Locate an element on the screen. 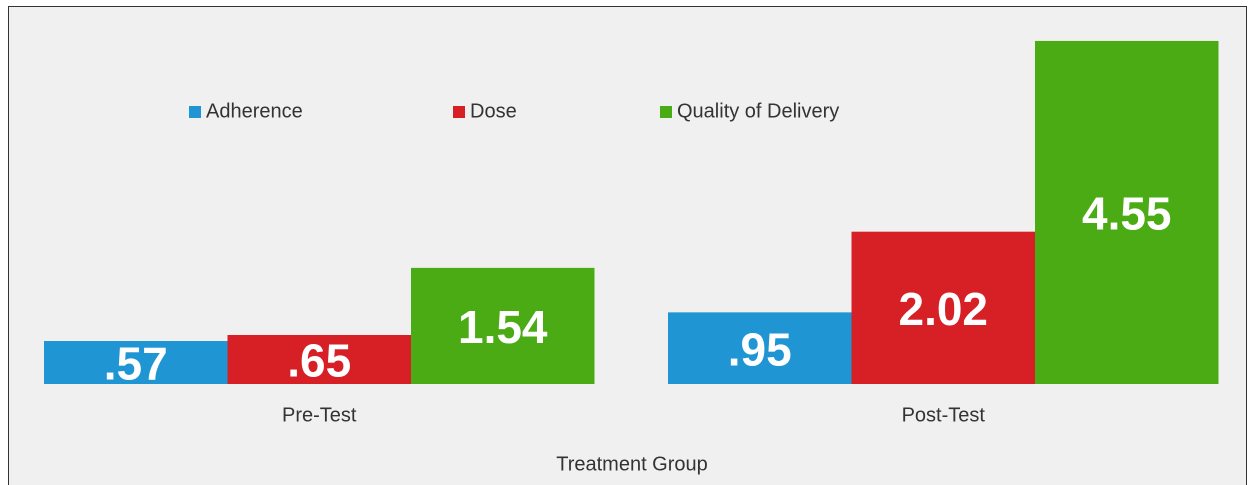 This screenshot has height=485, width=1253. x-tick-label: Pre-Test is located at coordinates (319, 415).